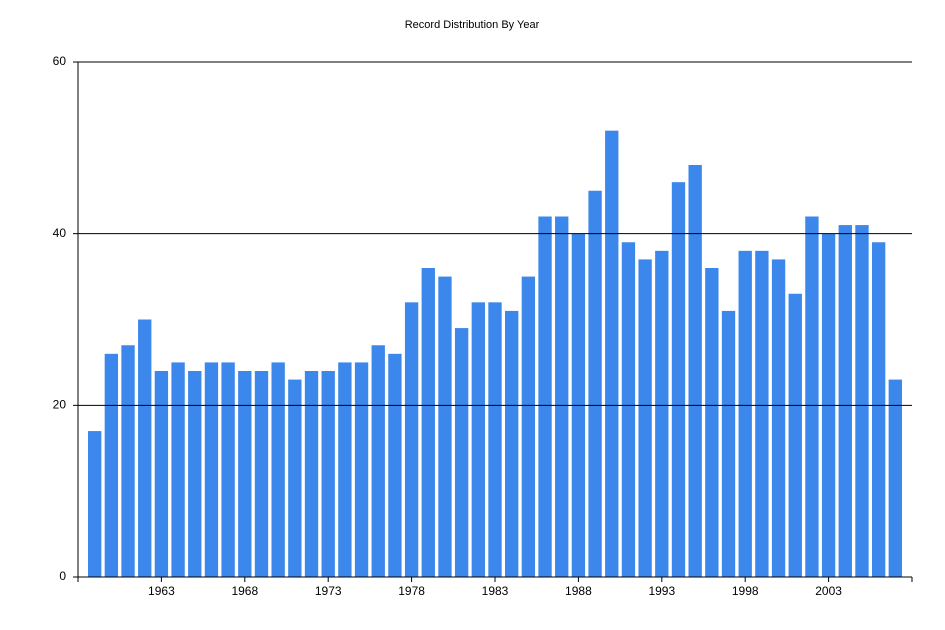 The image size is (945, 630). Describe the element at coordinates (578, 591) in the screenshot. I see `x-tick-label: 1988` at that location.